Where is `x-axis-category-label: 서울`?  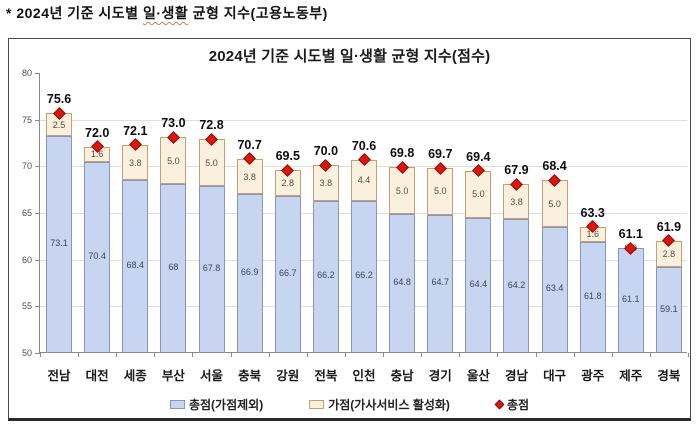
x-axis-category-label: 서울 is located at coordinates (212, 376).